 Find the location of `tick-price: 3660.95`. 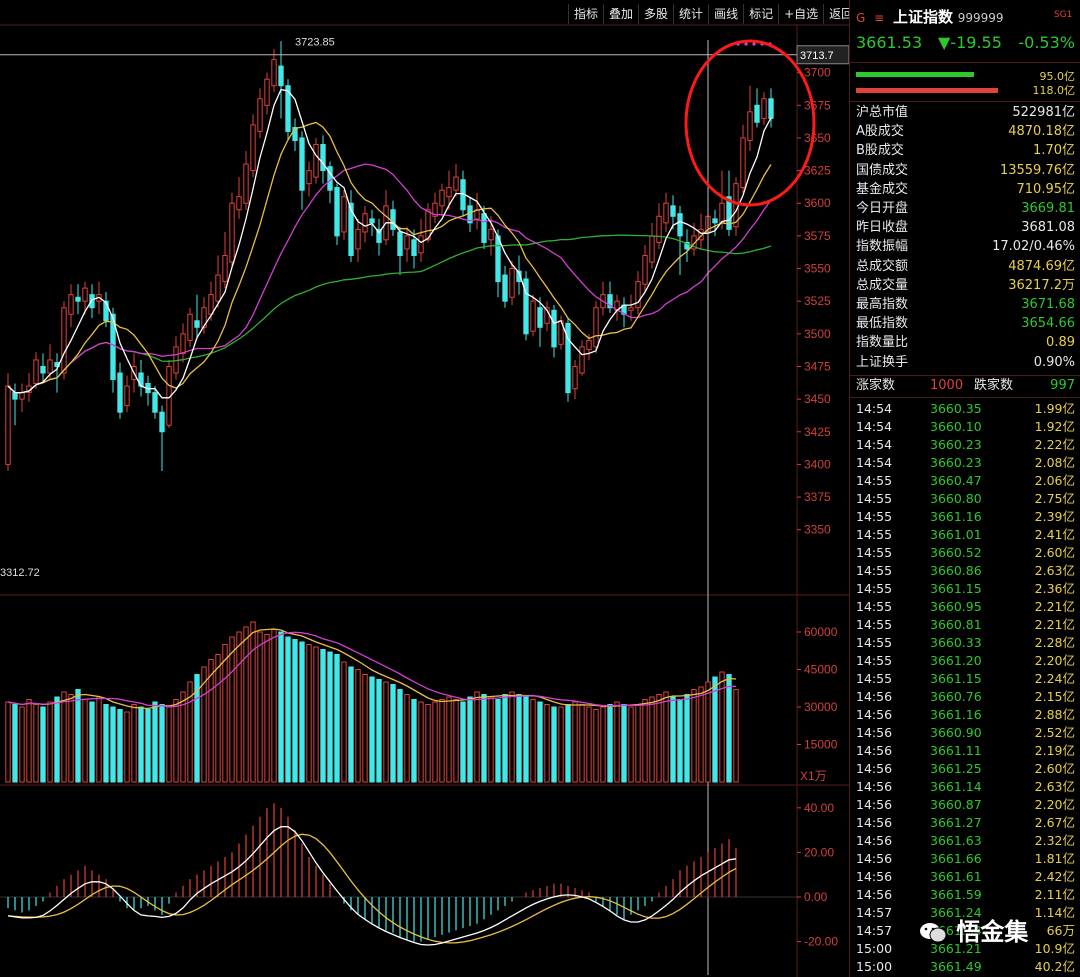

tick-price: 3660.95 is located at coordinates (956, 606).